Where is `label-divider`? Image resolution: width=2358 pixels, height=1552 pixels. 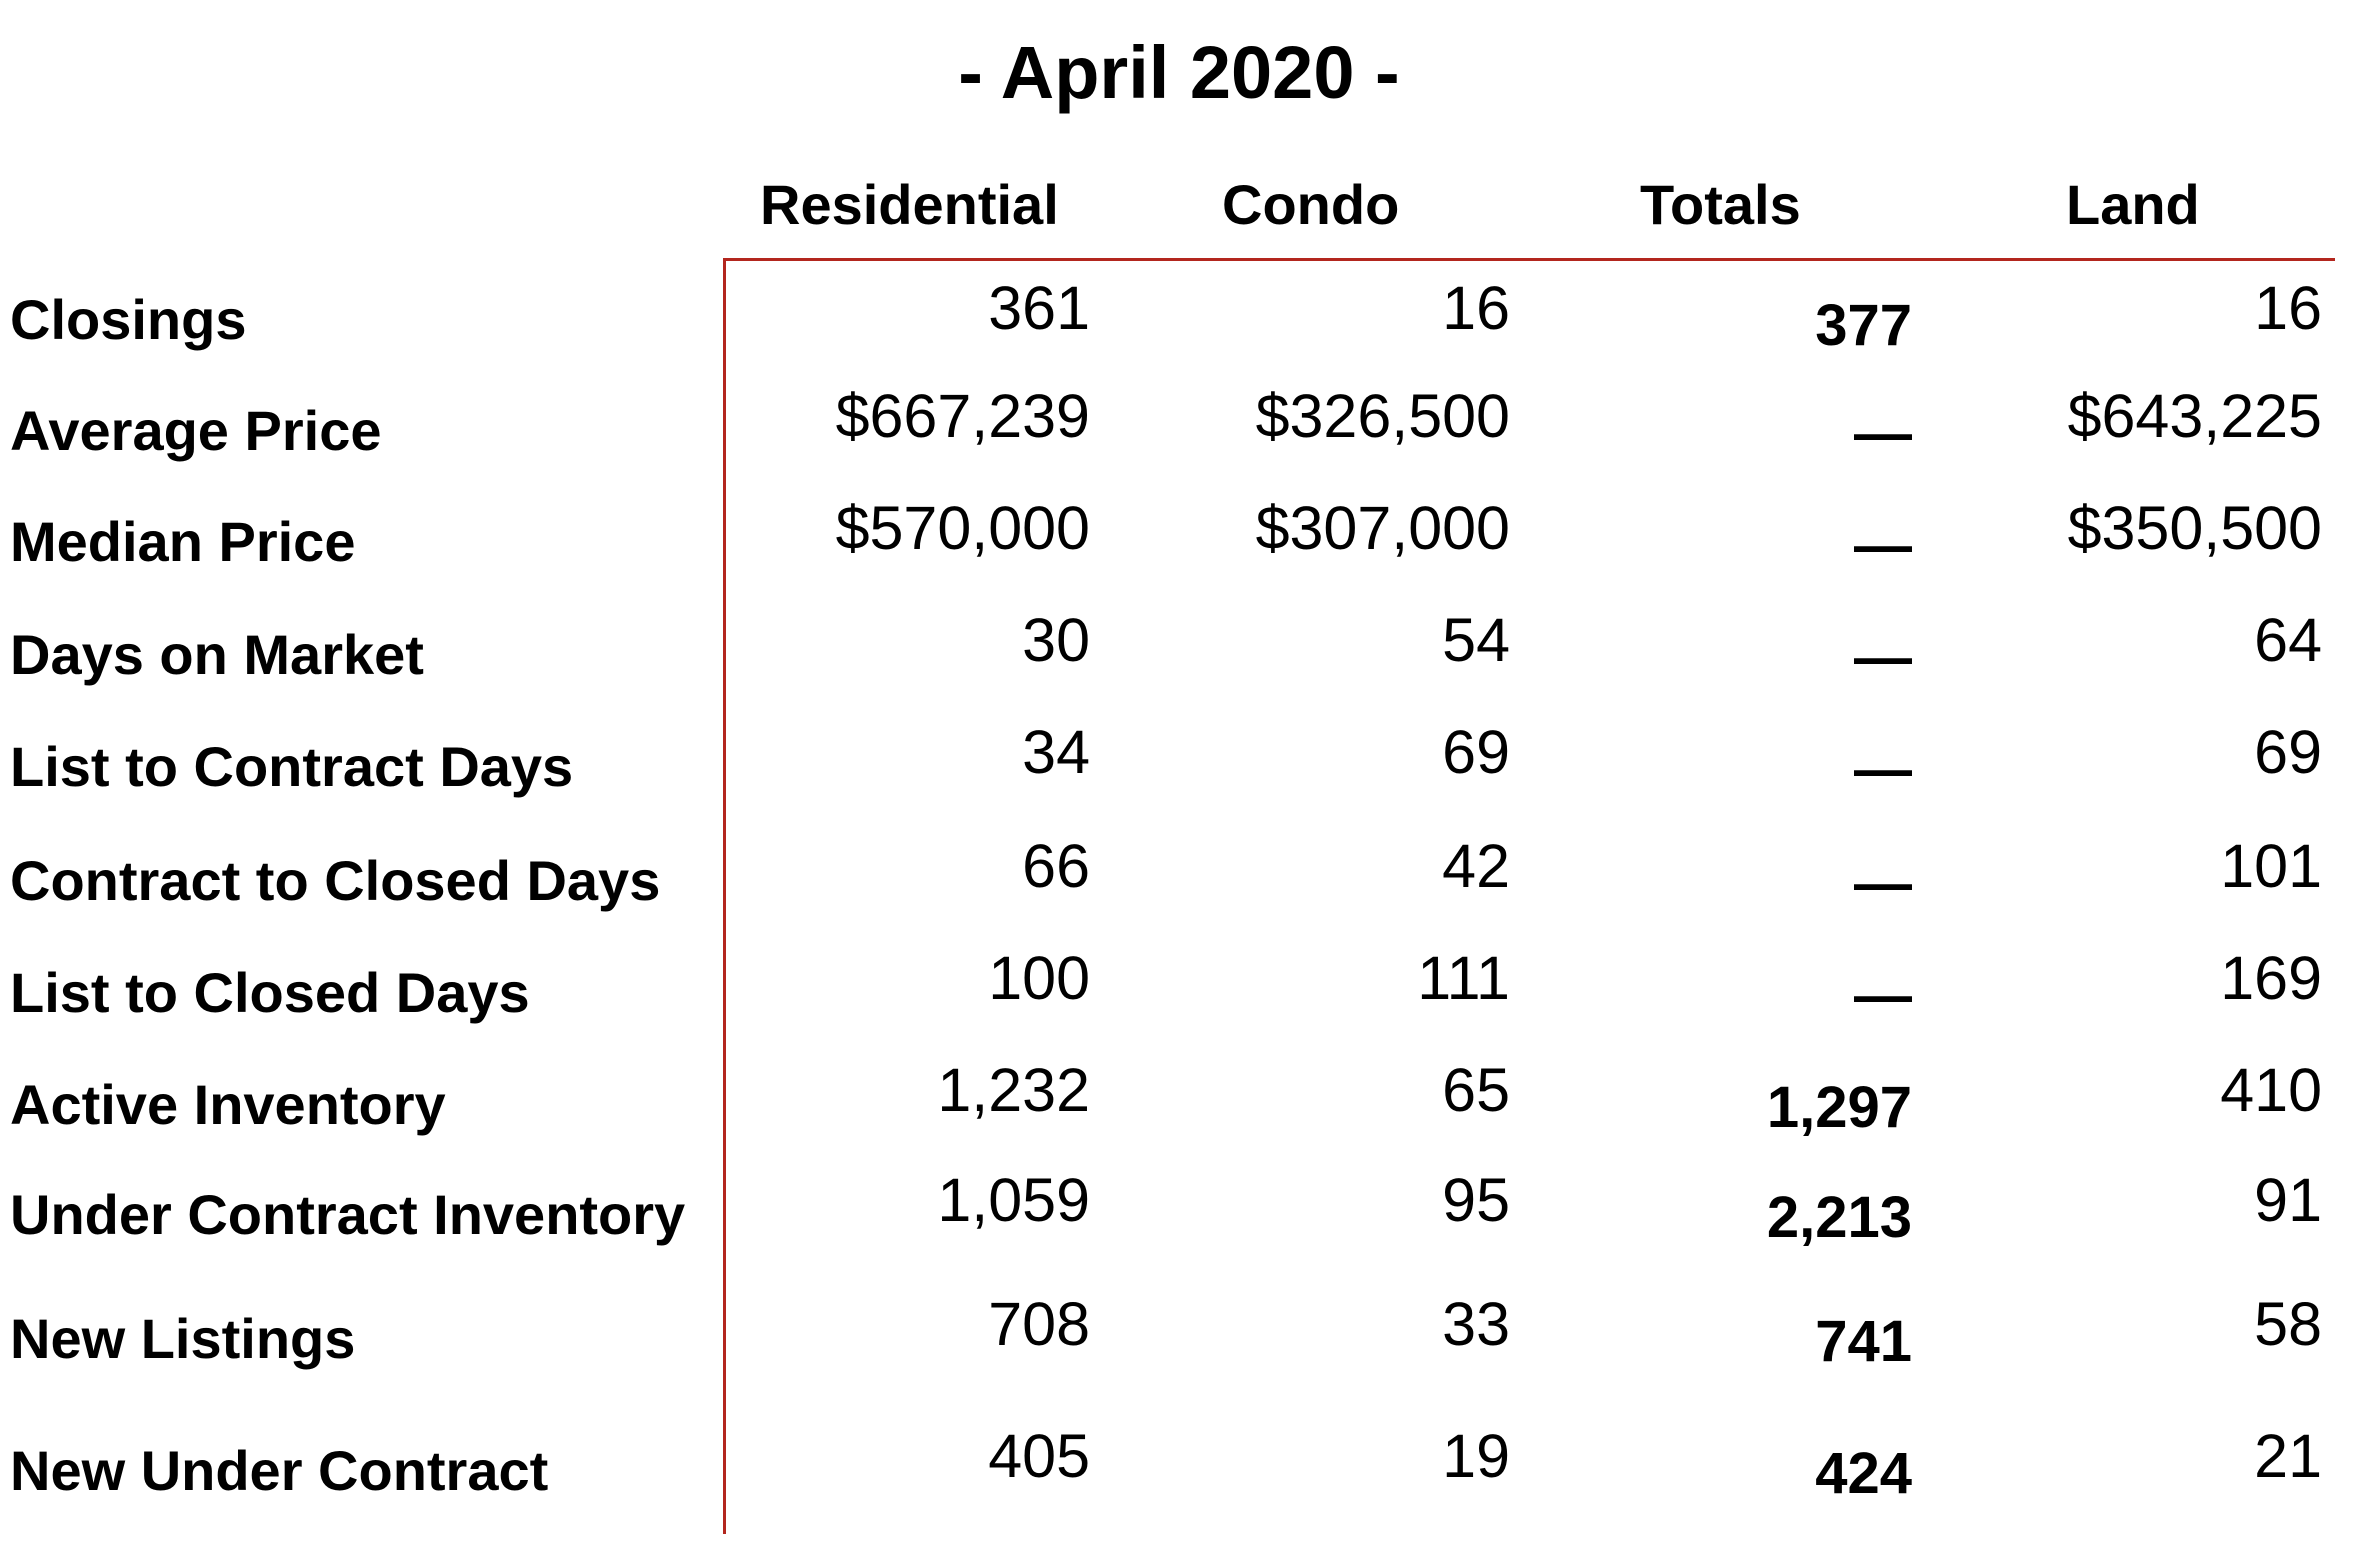 label-divider is located at coordinates (724, 896).